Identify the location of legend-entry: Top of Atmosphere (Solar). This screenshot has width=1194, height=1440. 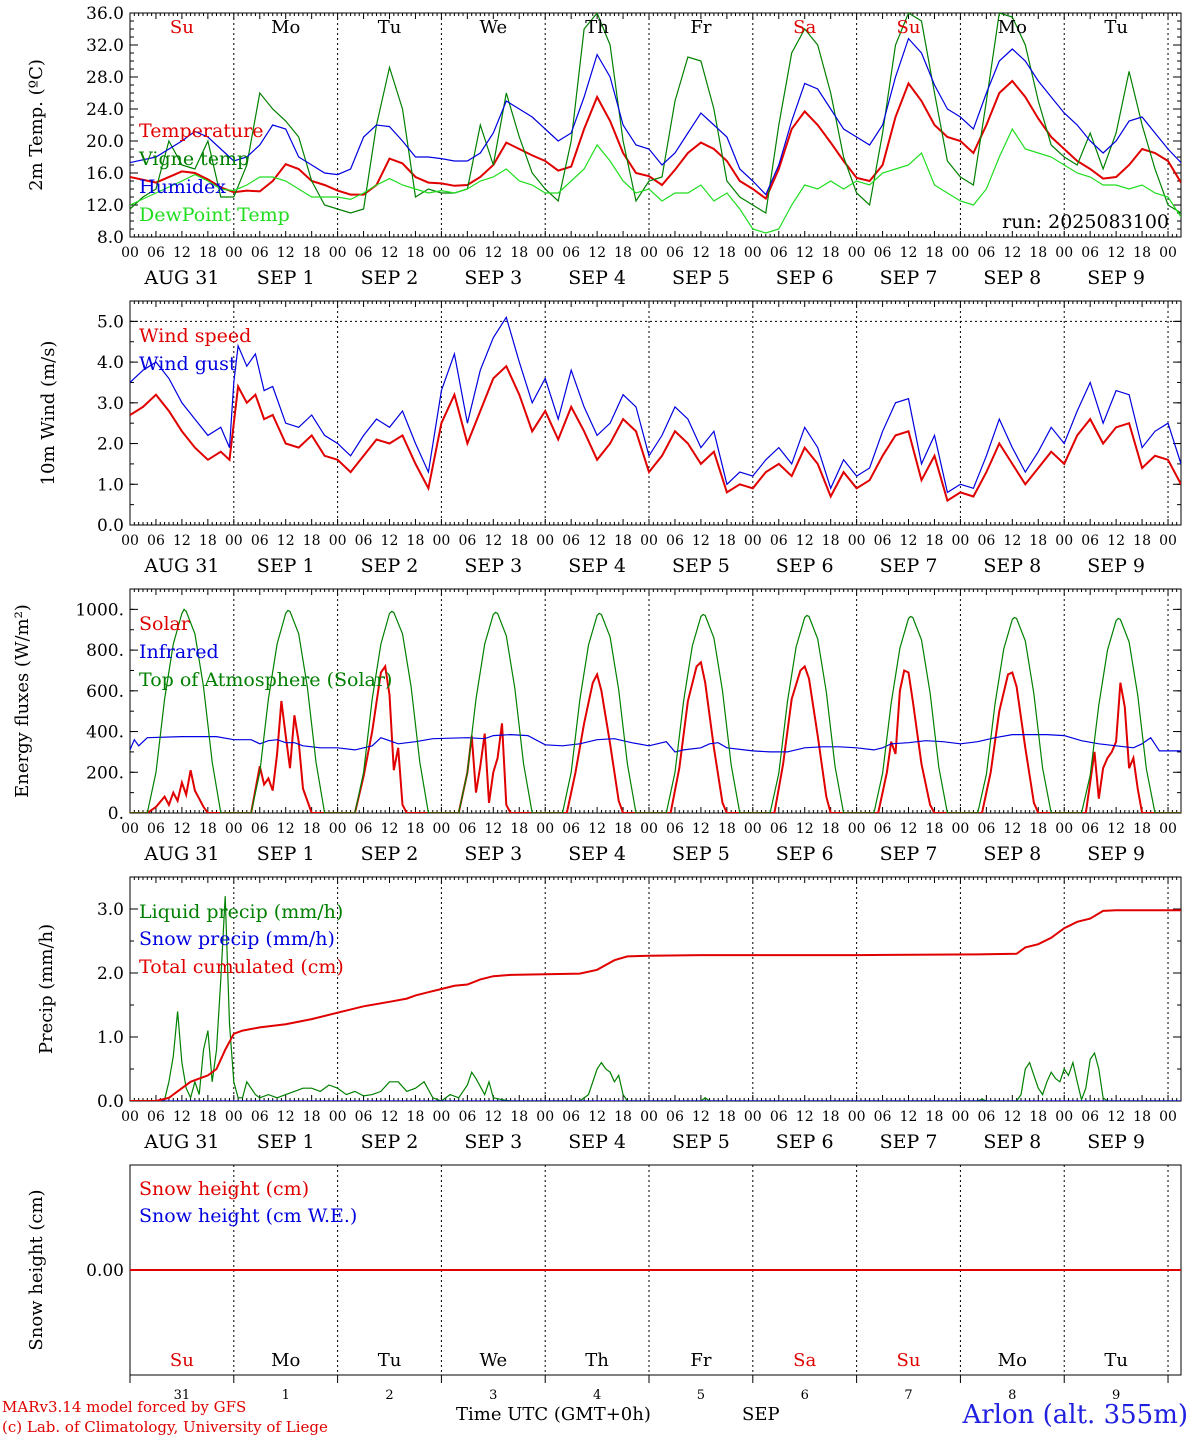
(265, 680).